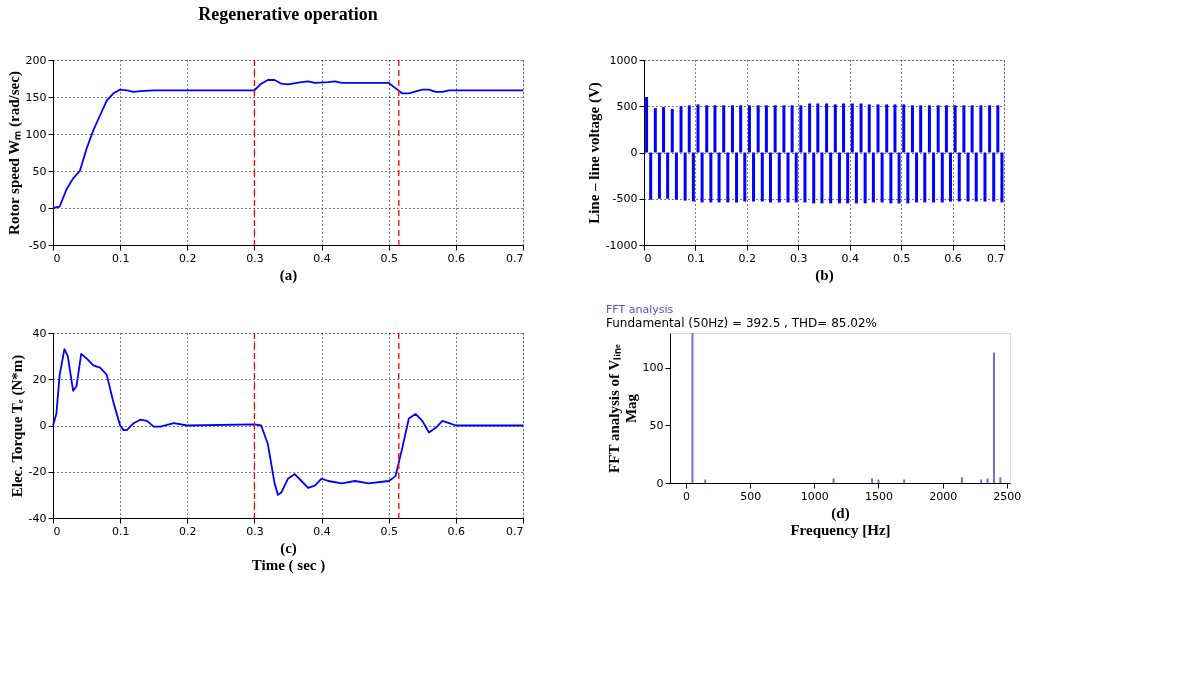 The height and width of the screenshot is (689, 1192). I want to click on x-tick-label: 0.6, so click(953, 258).